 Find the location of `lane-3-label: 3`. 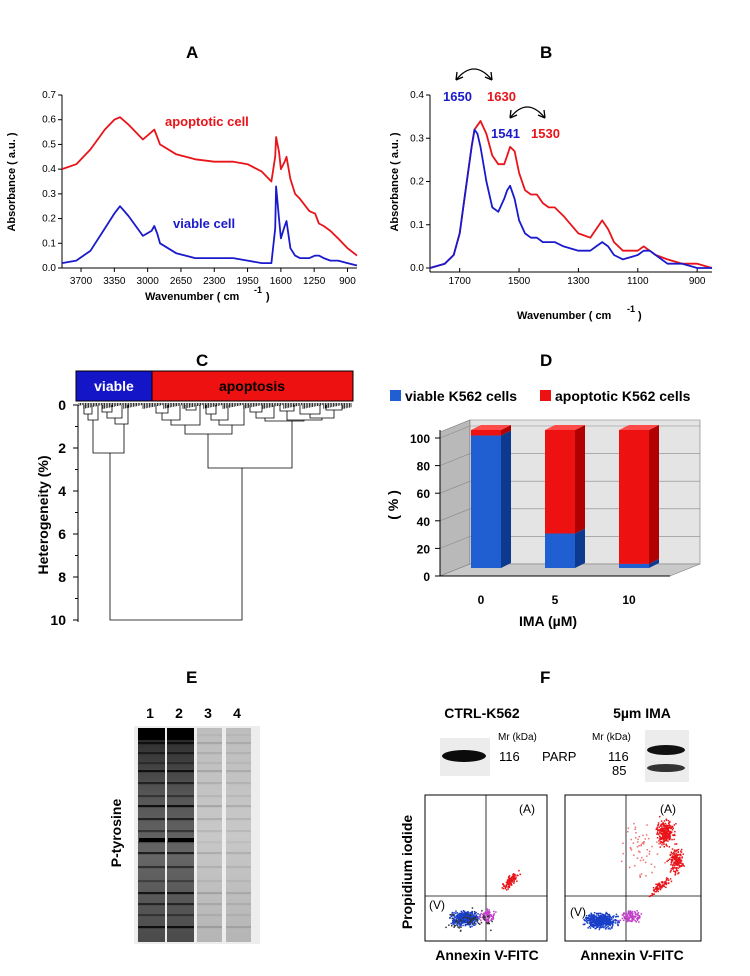

lane-3-label: 3 is located at coordinates (208, 713).